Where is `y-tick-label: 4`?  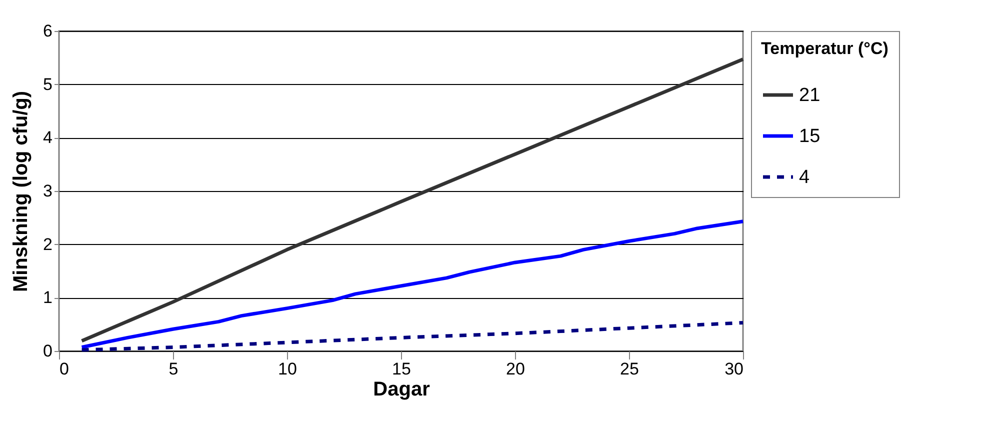 y-tick-label: 4 is located at coordinates (47, 138).